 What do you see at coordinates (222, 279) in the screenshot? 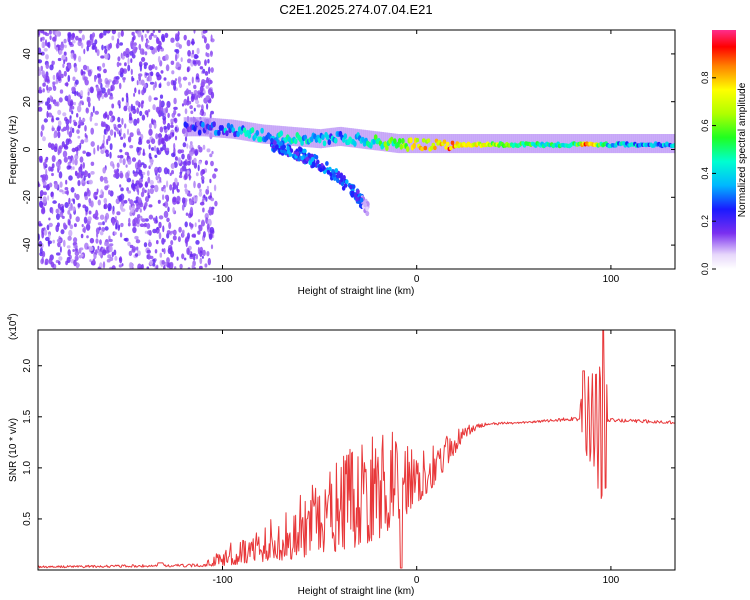
I see `x-tick-label: -100` at bounding box center [222, 279].